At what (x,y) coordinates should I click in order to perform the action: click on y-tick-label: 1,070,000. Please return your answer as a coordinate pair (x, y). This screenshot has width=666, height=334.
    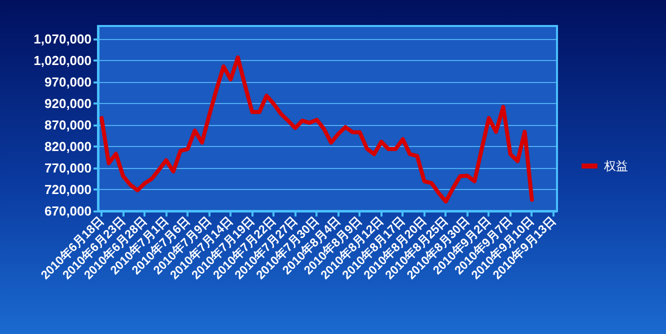
    Looking at the image, I should click on (63, 38).